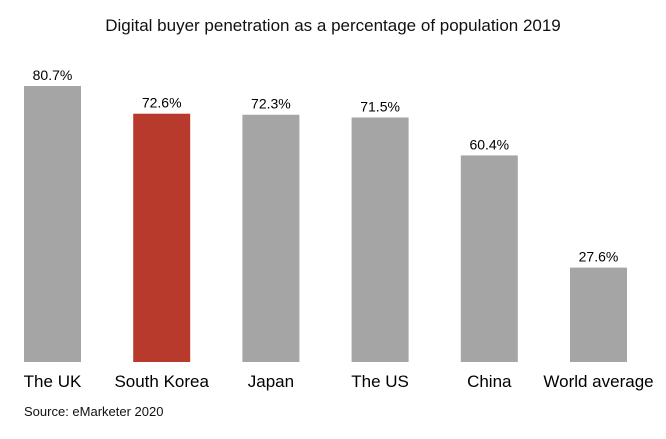 The height and width of the screenshot is (439, 666). What do you see at coordinates (162, 237) in the screenshot?
I see `bar-south-korea` at bounding box center [162, 237].